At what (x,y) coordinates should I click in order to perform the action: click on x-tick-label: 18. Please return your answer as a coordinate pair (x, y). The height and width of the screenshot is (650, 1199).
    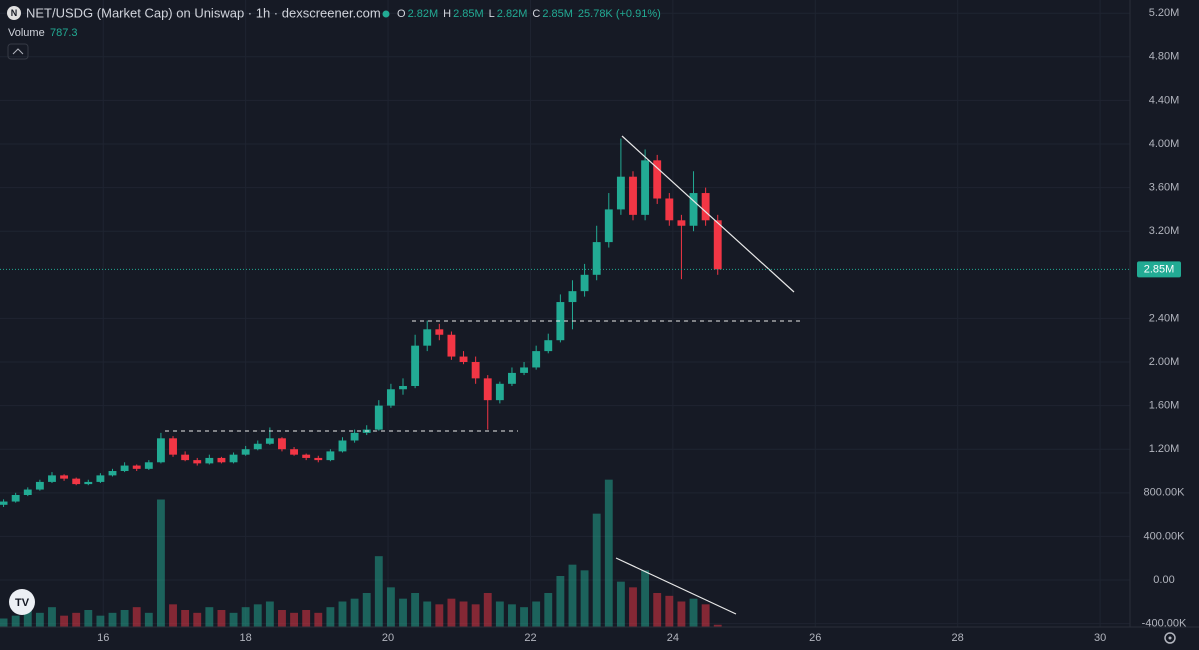
    Looking at the image, I should click on (246, 638).